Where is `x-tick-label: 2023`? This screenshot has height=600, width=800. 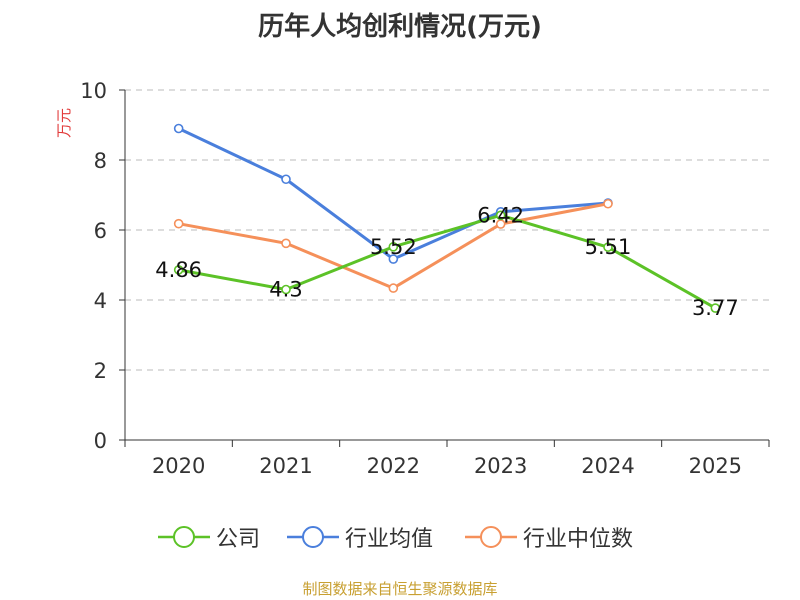
x-tick-label: 2023 is located at coordinates (500, 466).